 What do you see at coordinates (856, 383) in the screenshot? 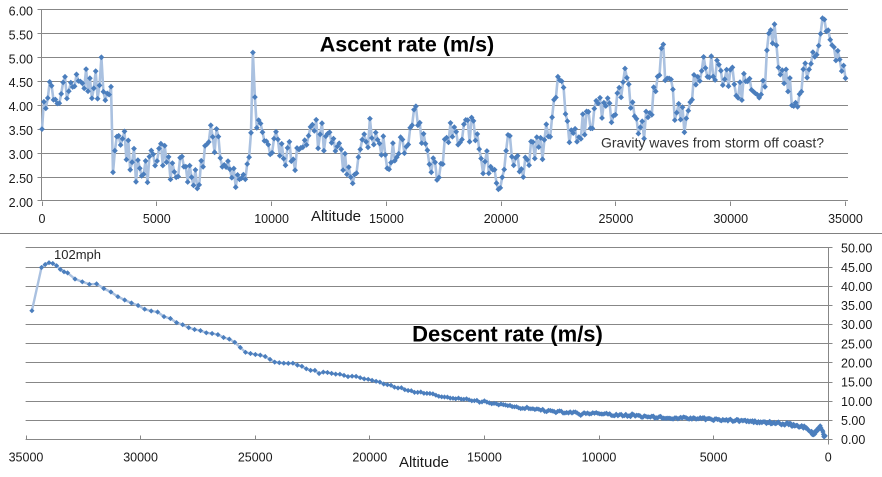
I see `svg-text: 15.00` at bounding box center [856, 383].